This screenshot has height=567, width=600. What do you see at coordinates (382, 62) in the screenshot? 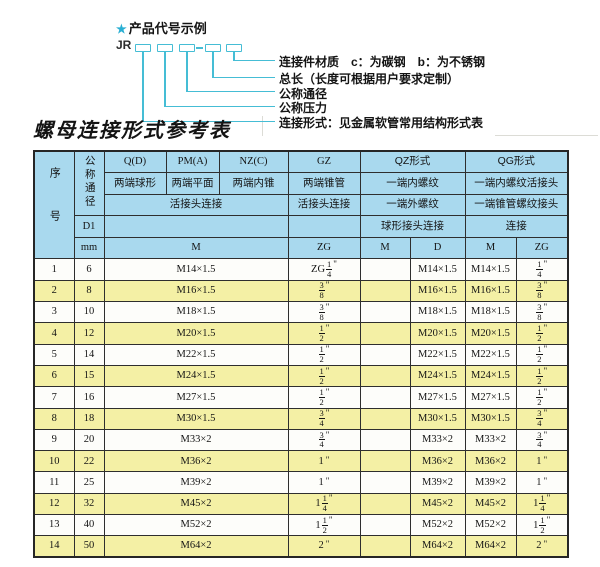
I see `callout-material: 连接件材质 c：为碳钢 b：为不锈钢` at bounding box center [382, 62].